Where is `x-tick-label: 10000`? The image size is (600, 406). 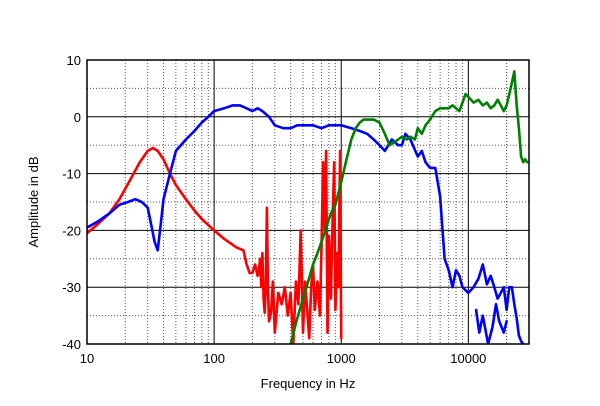
x-tick-label: 10000 is located at coordinates (468, 358).